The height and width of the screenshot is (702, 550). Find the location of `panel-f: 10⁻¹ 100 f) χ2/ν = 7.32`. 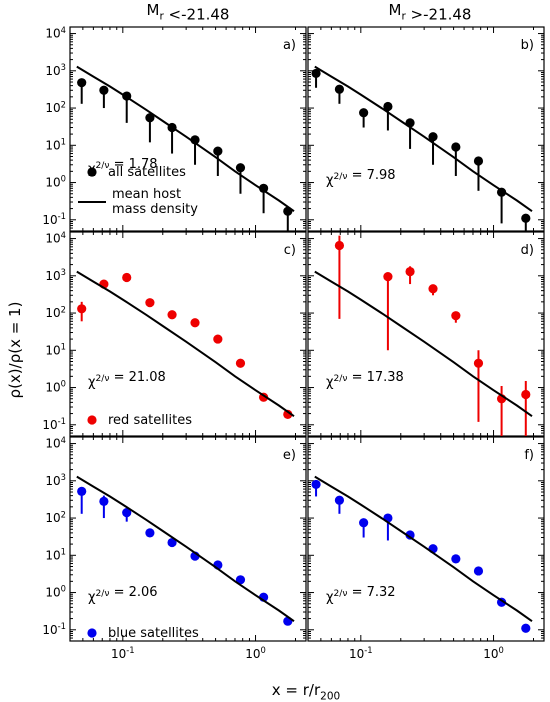

panel-f: 10⁻¹ 100 f) χ2/ν = 7.32 is located at coordinates (426, 548).